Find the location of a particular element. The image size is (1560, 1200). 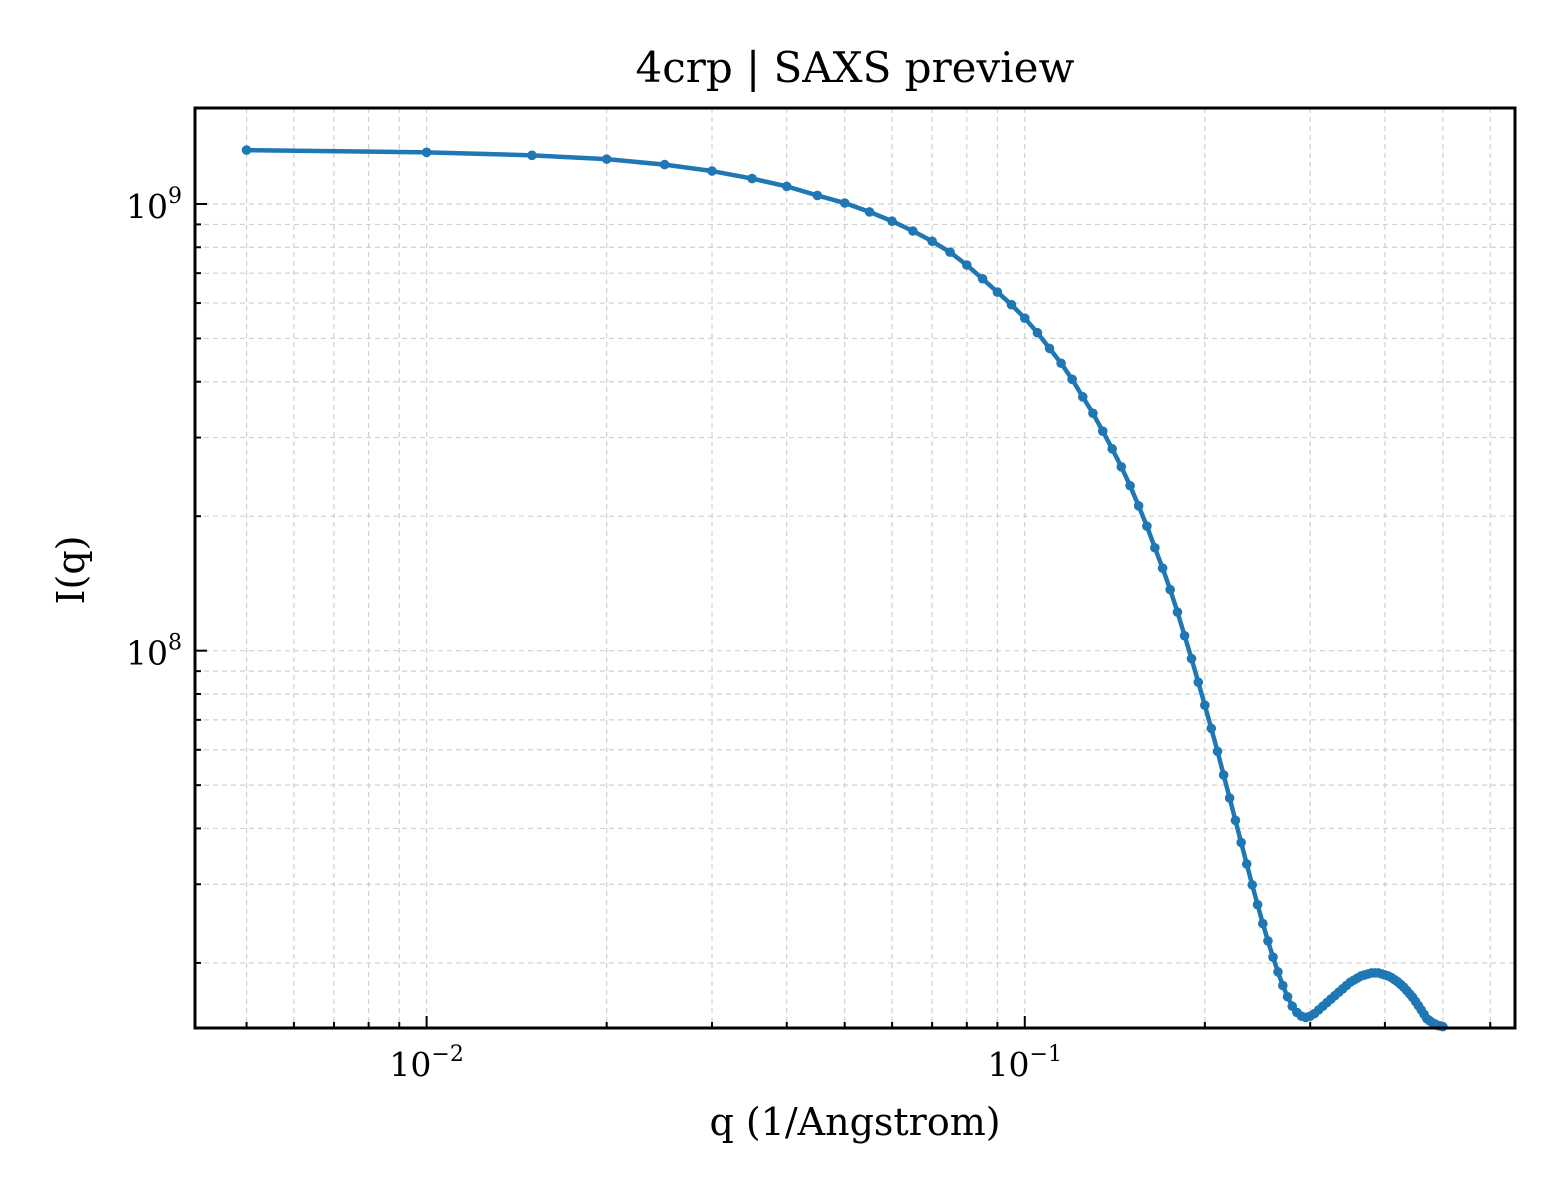

x-tick-label: 10⁻¹ is located at coordinates (1025, 1063).